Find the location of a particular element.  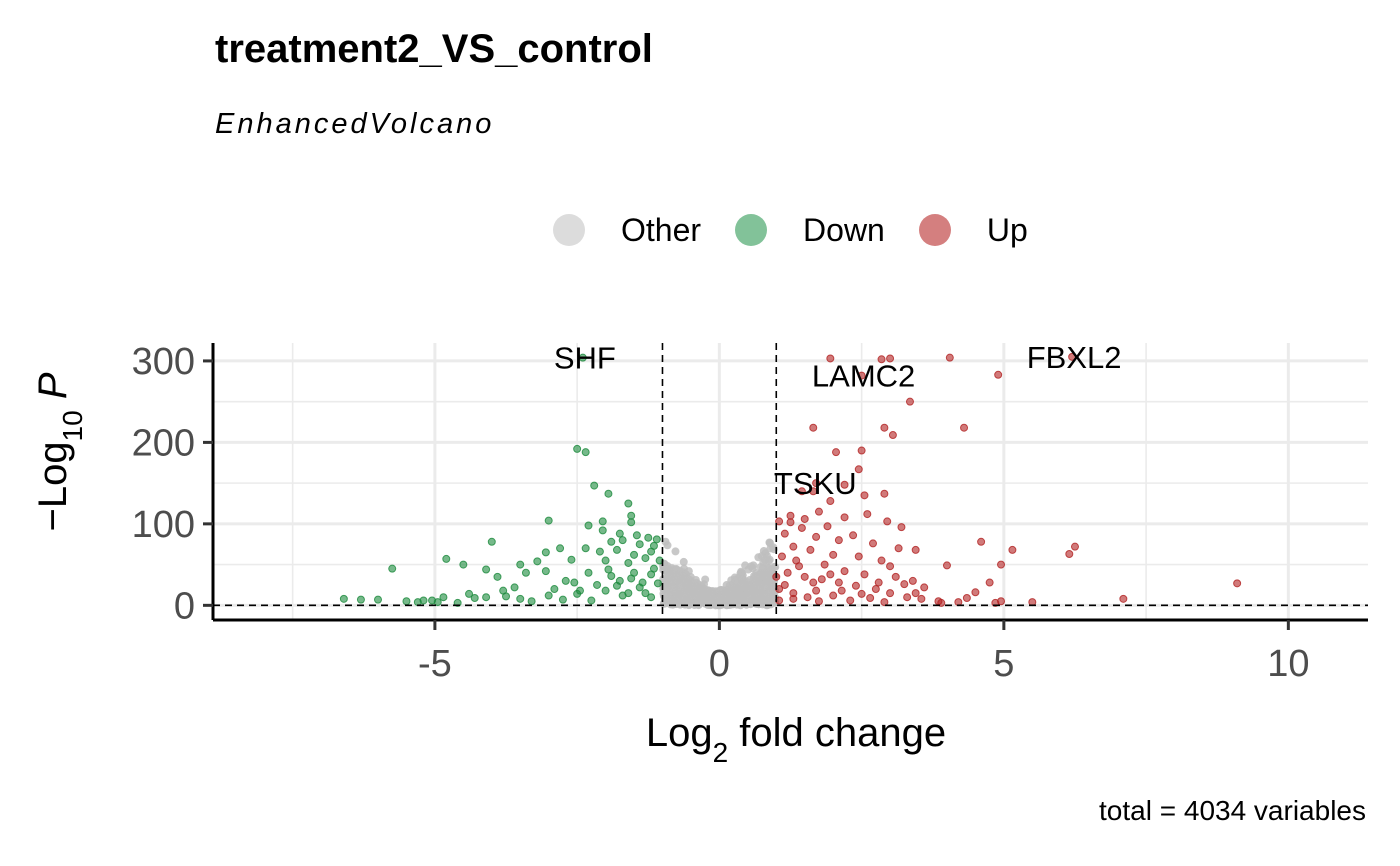

gene-label-lamc2: LAMC2 is located at coordinates (863, 376).